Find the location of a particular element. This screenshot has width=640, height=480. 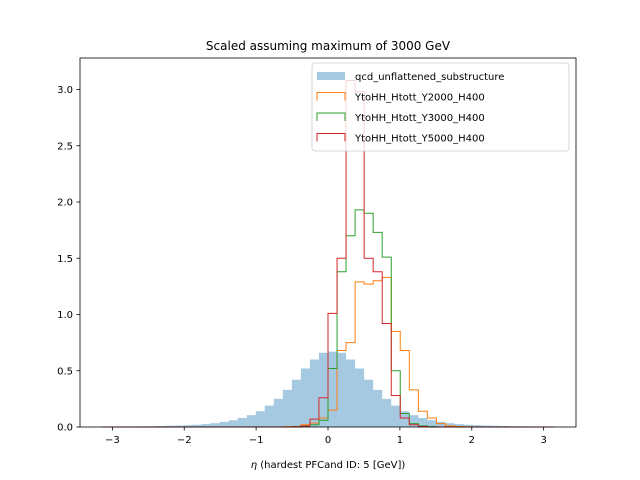

legend-swatch-YtoHH_Htott_Y3000_H400 is located at coordinates (331, 116).